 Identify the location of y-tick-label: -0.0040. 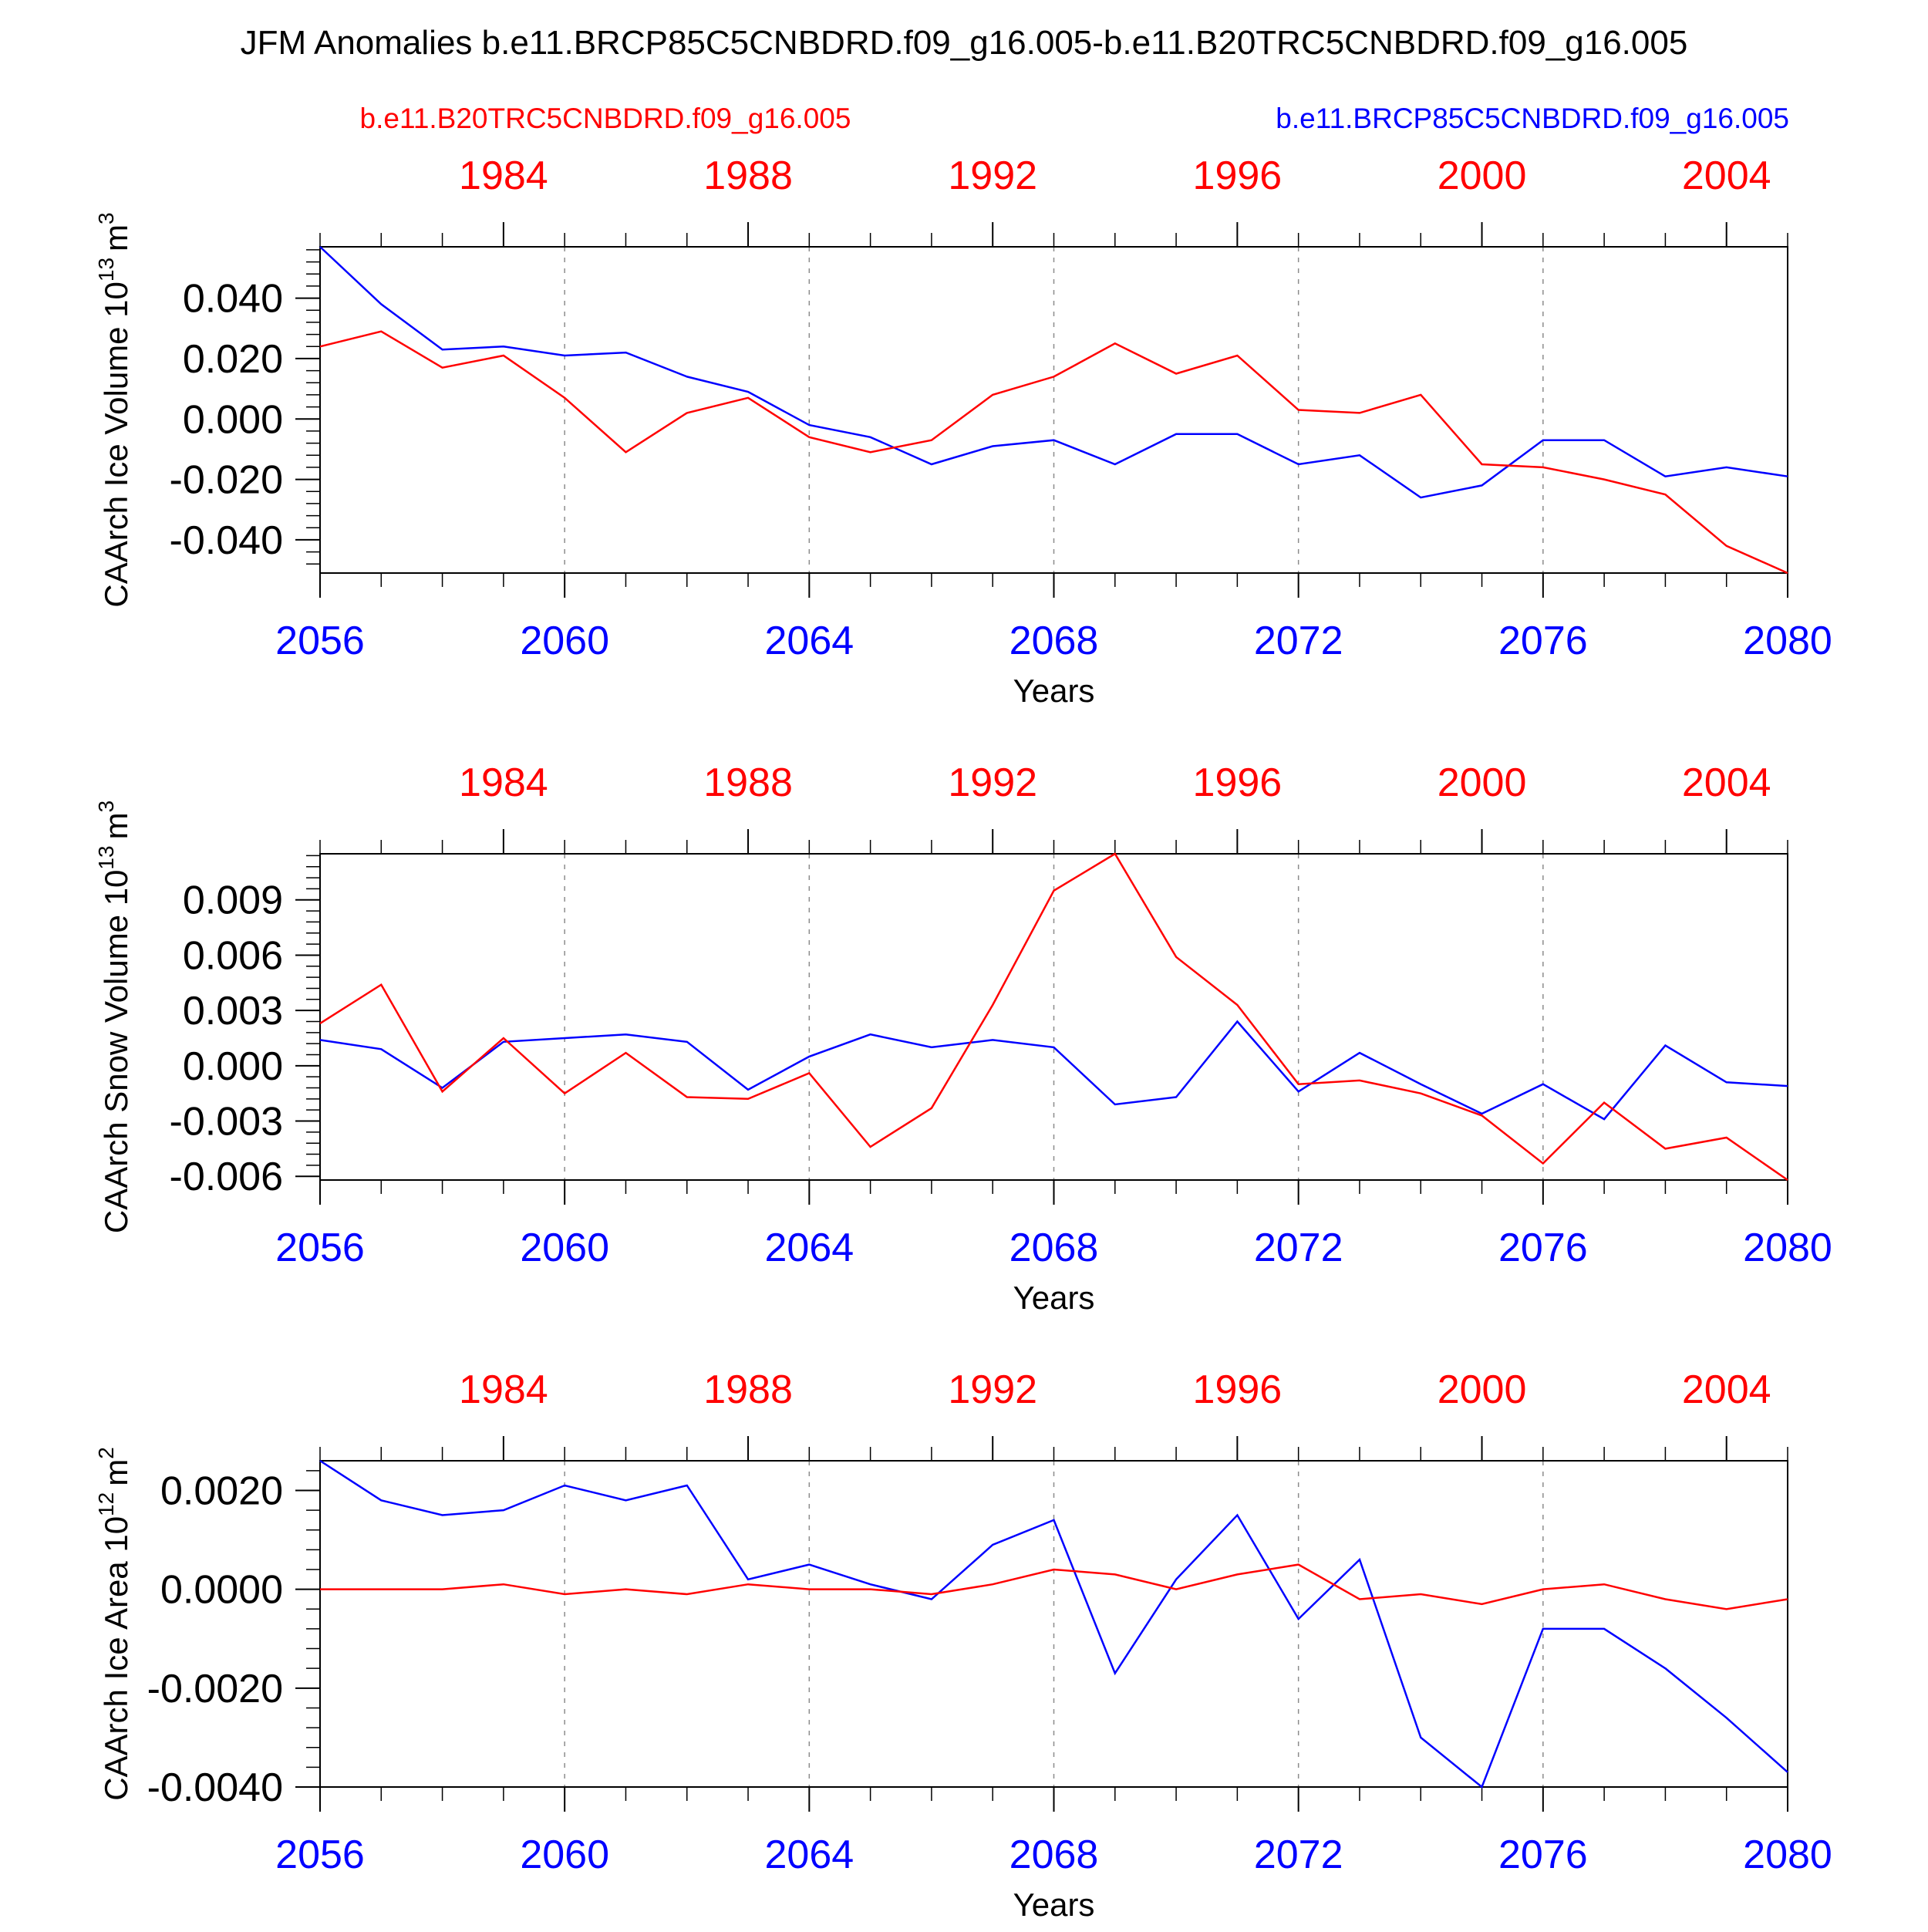
(215, 1787).